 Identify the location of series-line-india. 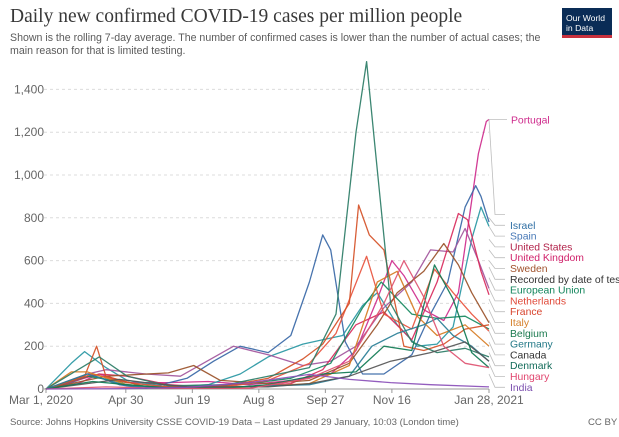
(267, 381).